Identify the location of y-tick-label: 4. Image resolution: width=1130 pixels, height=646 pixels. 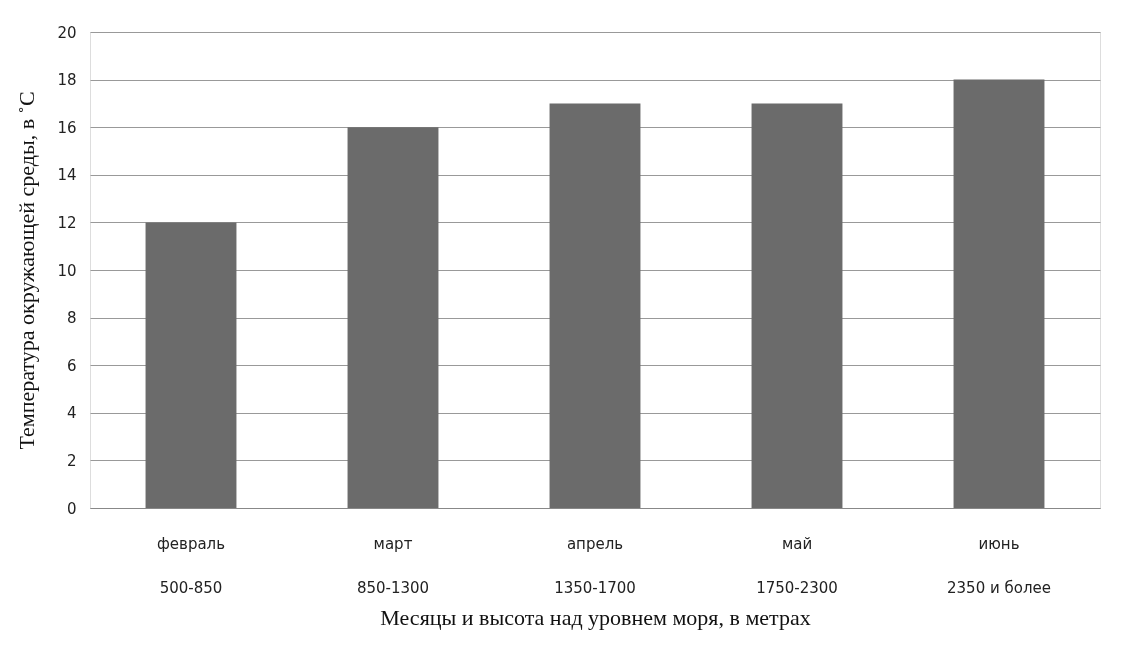
(71, 413).